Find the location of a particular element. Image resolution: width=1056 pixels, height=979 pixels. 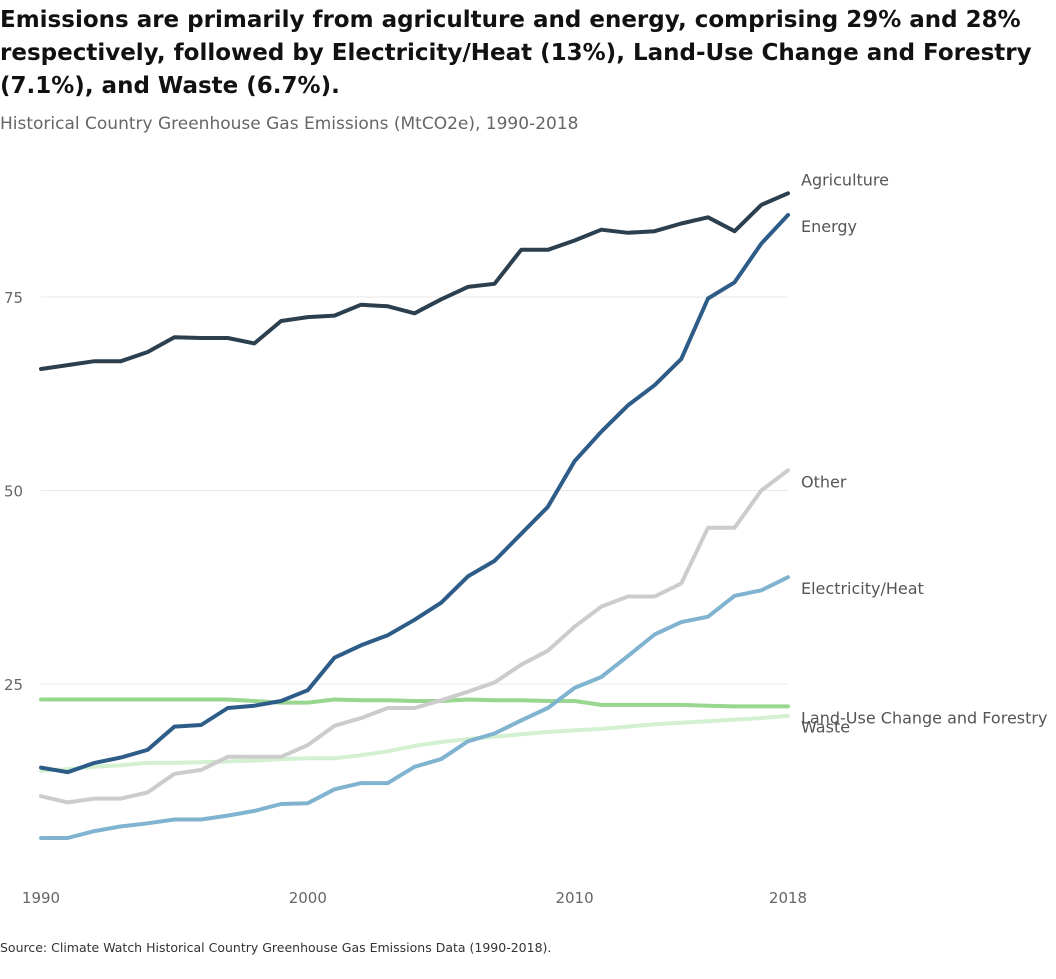

series-line-agriculture is located at coordinates (414, 281).